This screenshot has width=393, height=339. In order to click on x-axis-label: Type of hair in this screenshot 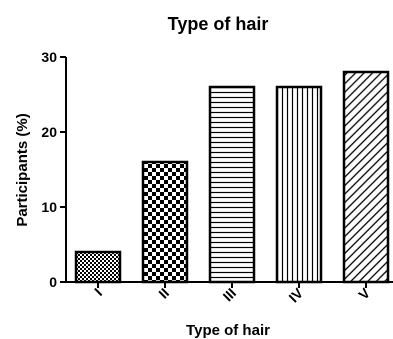, I will do `click(228, 330)`.